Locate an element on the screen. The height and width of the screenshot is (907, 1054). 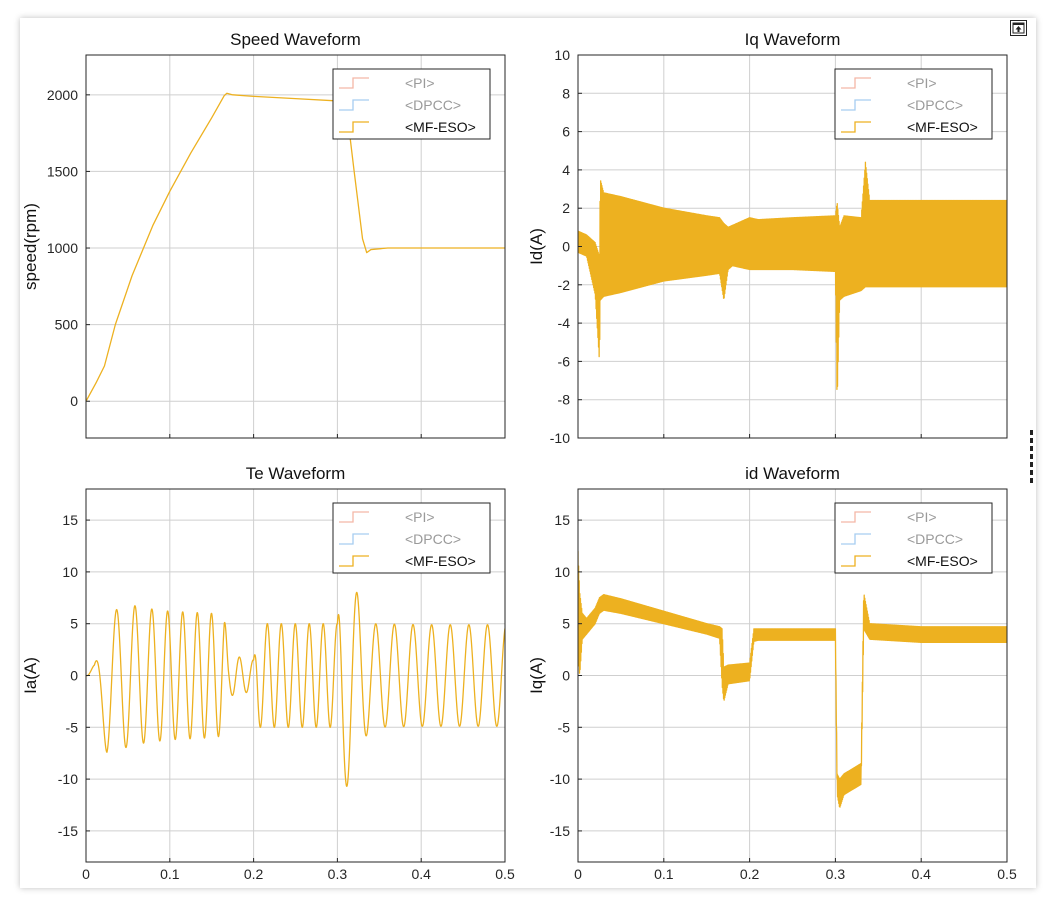
y-tick-label: -4 is located at coordinates (564, 323).